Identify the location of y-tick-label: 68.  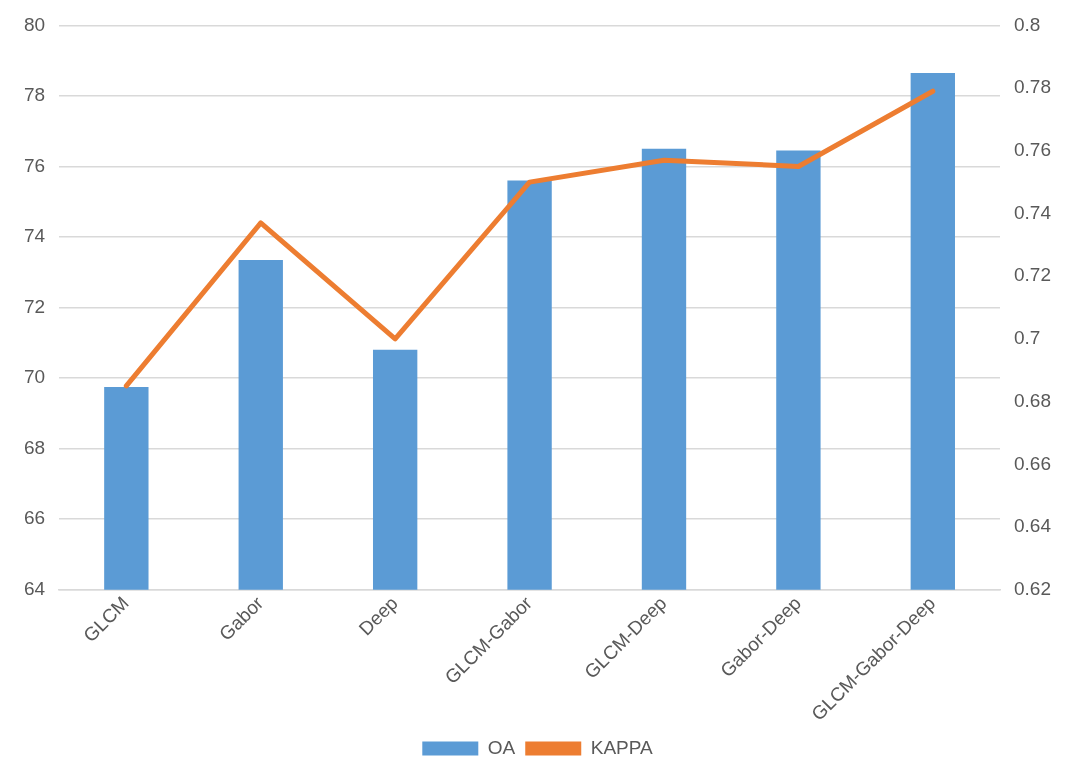
(34, 447).